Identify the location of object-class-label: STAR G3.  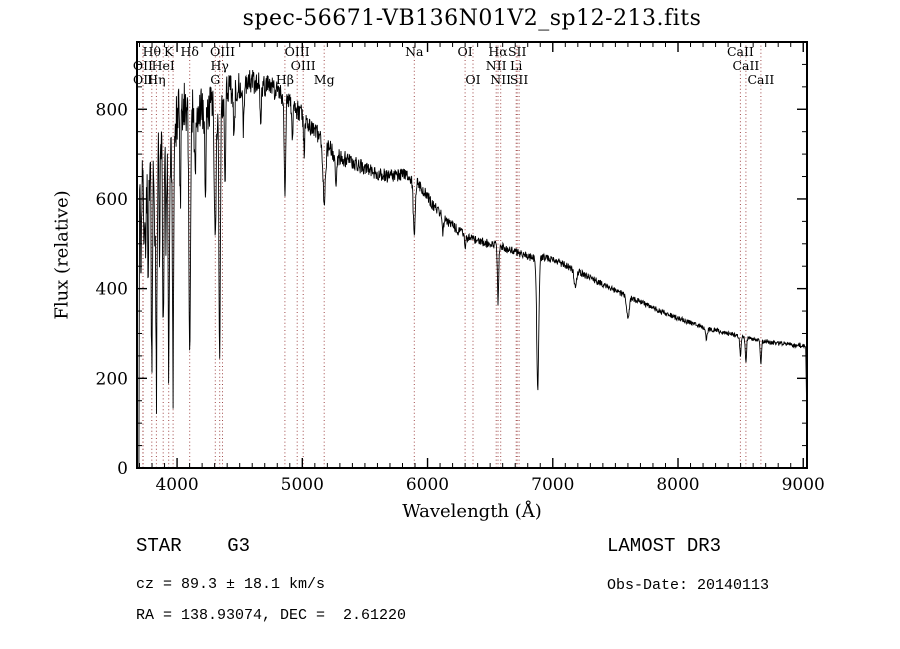
(193, 546).